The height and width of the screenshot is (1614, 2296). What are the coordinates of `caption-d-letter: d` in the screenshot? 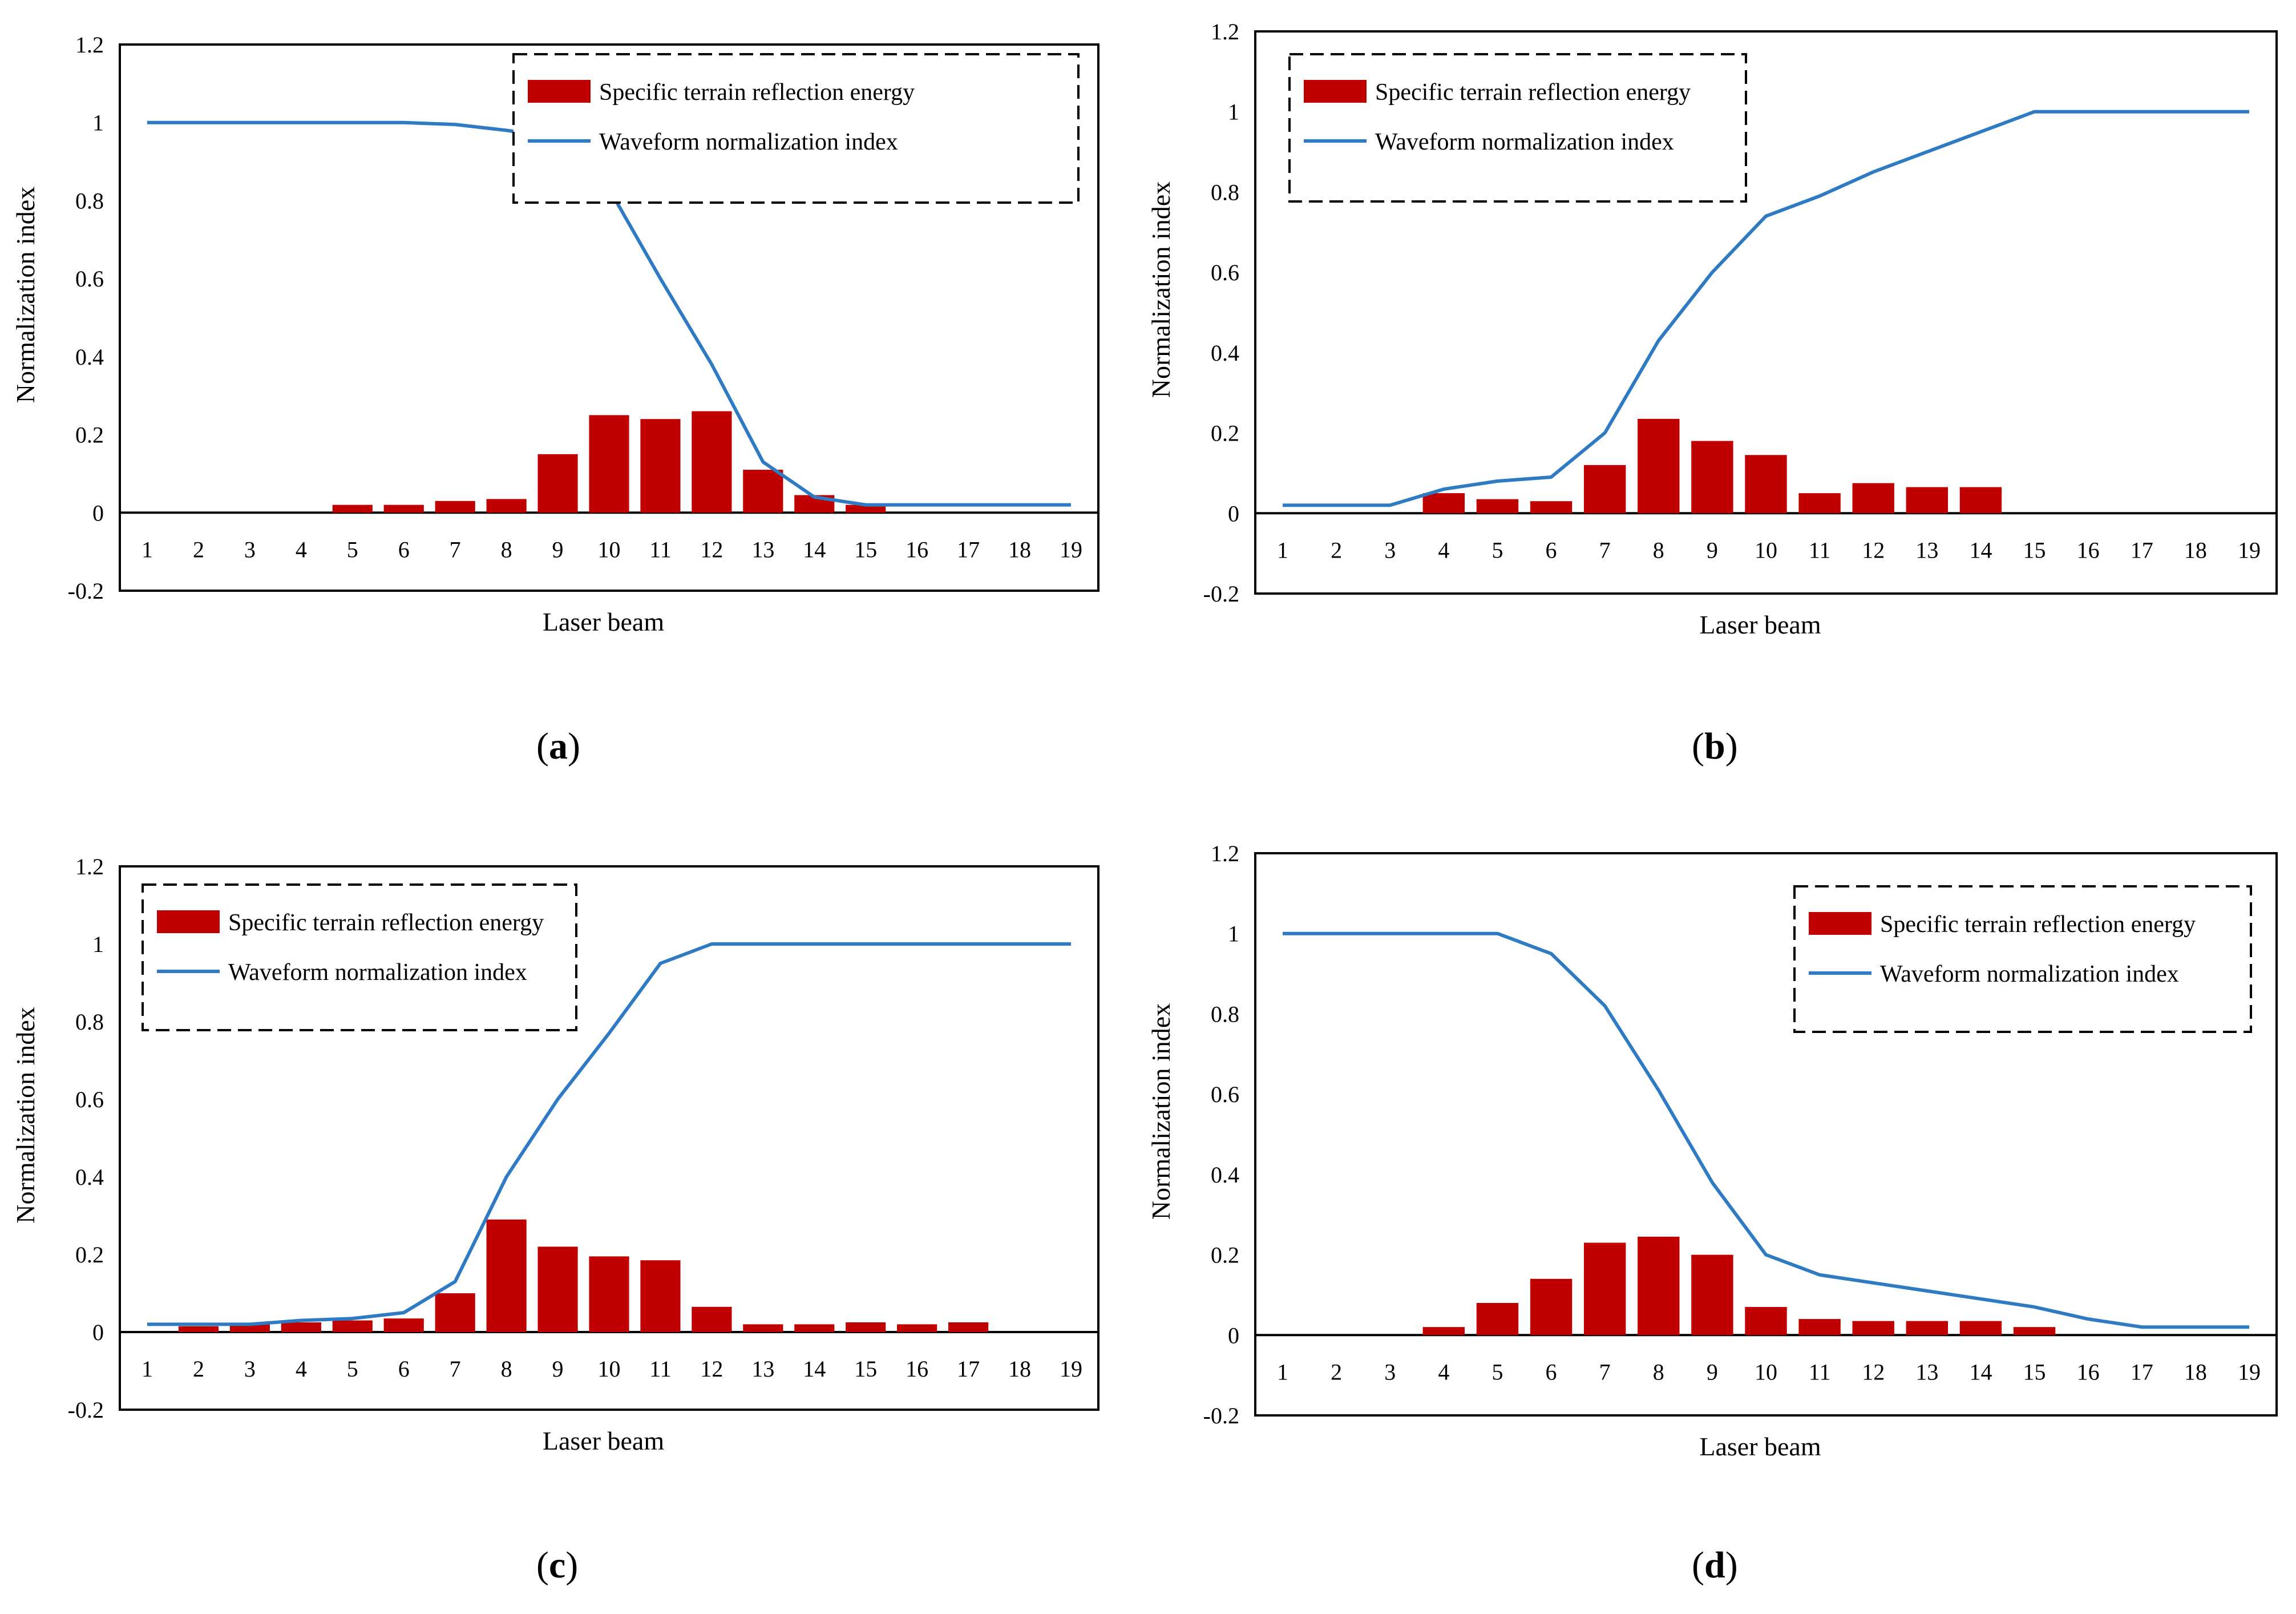 It's located at (1714, 1565).